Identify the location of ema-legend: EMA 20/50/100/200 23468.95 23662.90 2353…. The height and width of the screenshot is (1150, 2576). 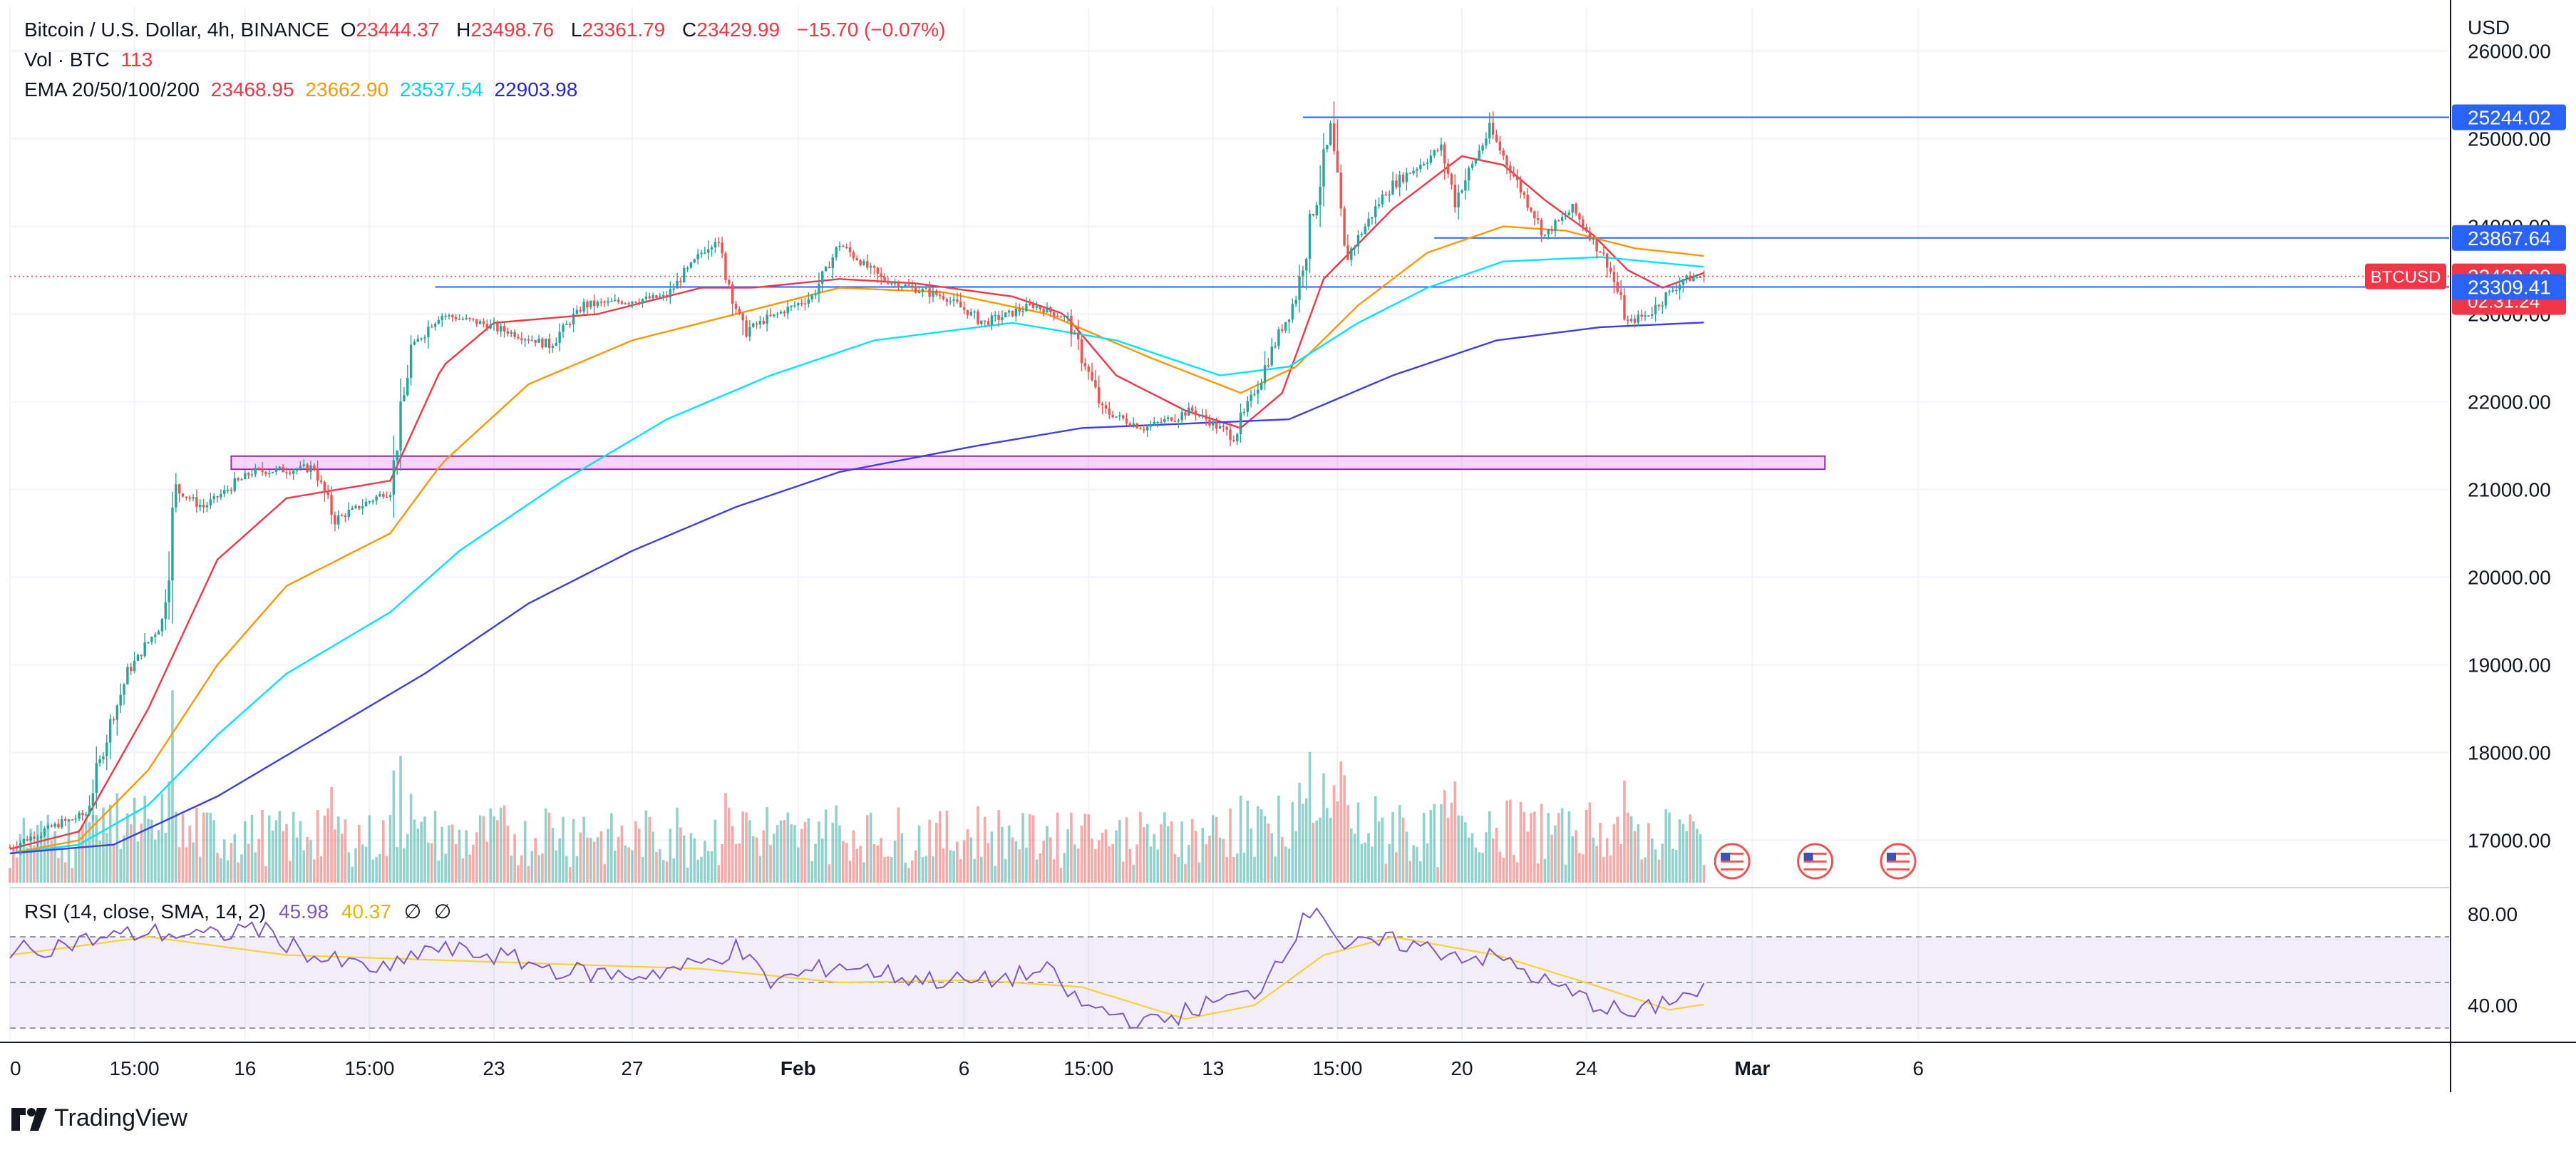
(303, 90).